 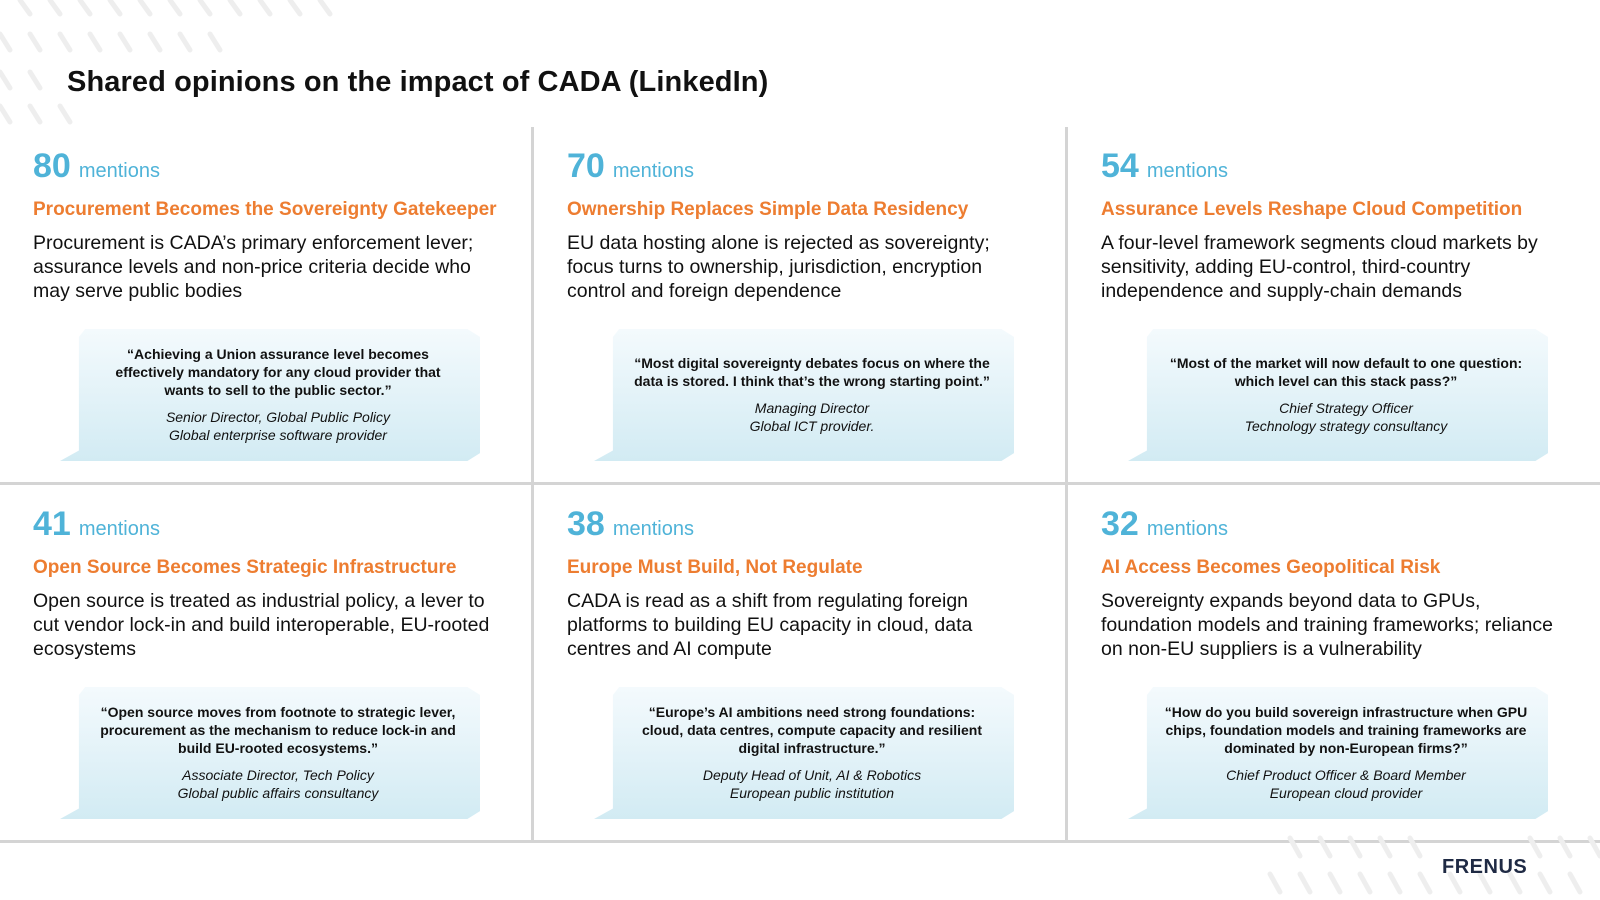 What do you see at coordinates (166, 62) in the screenshot?
I see `decorative-stripes-top` at bounding box center [166, 62].